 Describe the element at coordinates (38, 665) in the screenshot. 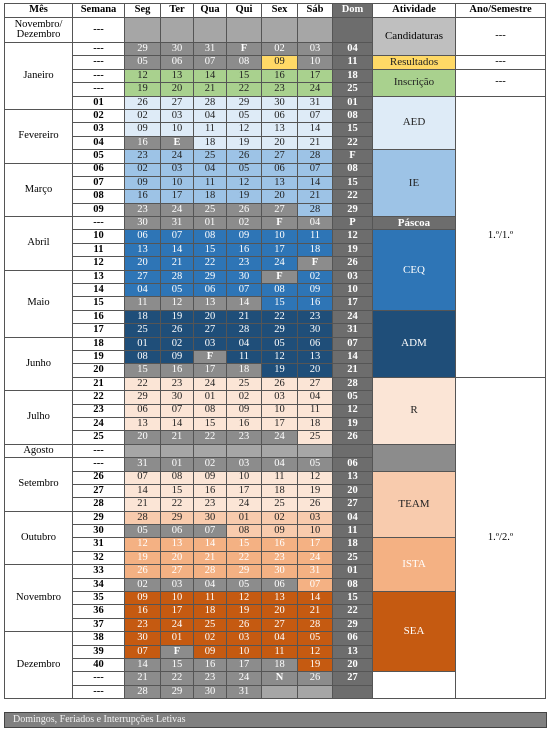

I see `month-cell: Dezembro` at that location.